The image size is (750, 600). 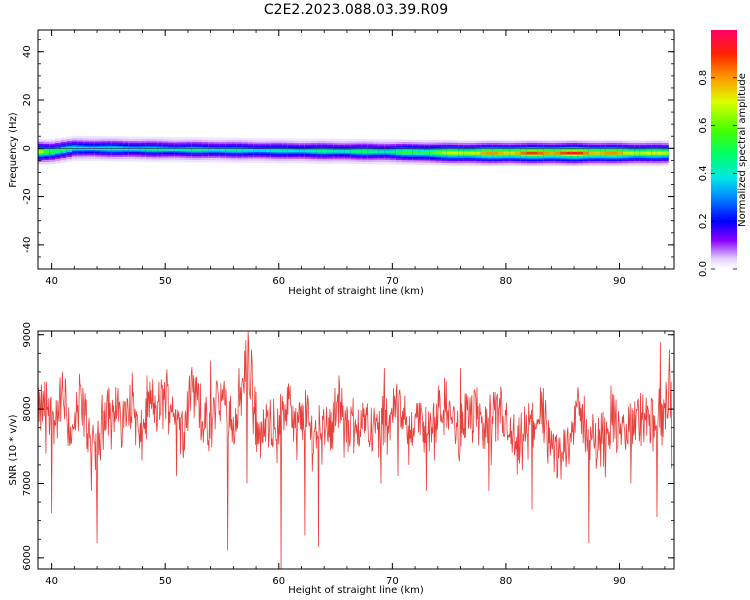 I want to click on snr-x-tick-label: 50, so click(x=165, y=581).